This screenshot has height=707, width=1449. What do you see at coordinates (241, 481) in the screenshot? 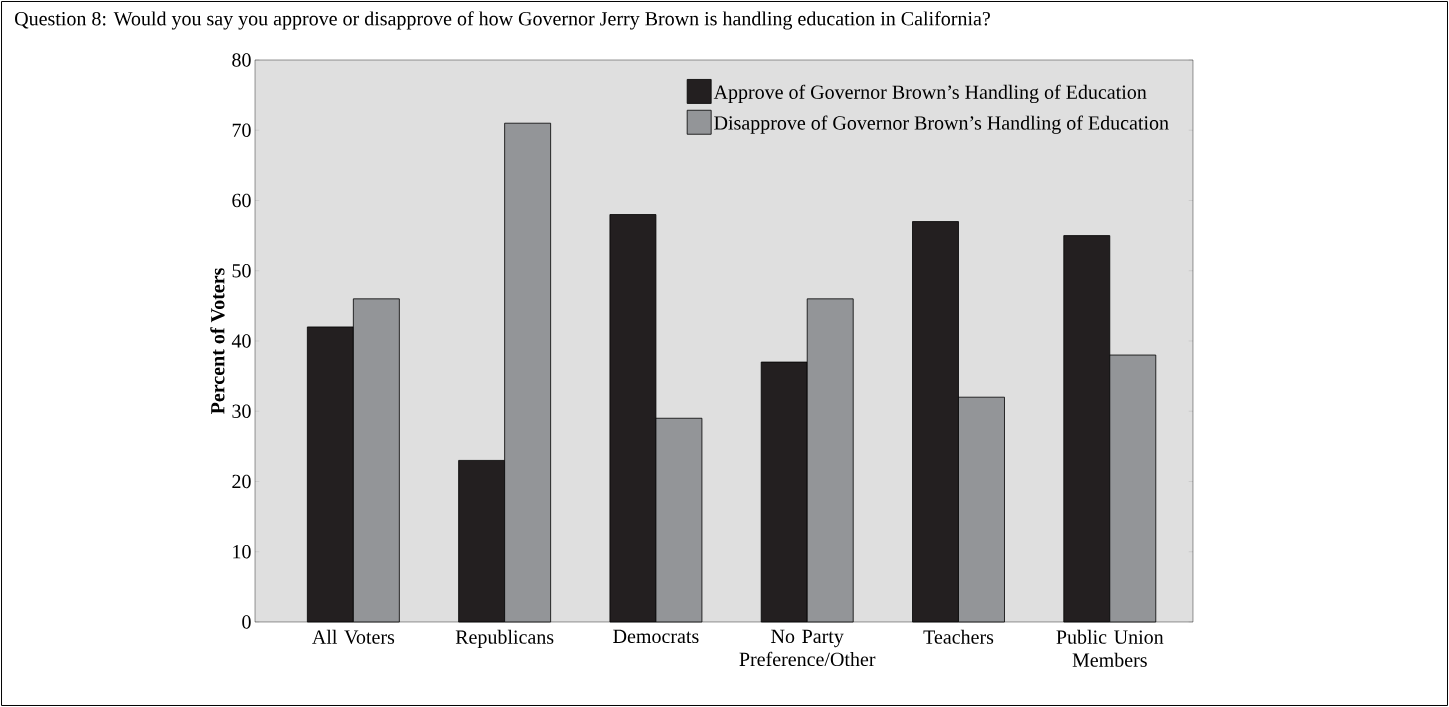
I see `y-tick-label: 20` at bounding box center [241, 481].